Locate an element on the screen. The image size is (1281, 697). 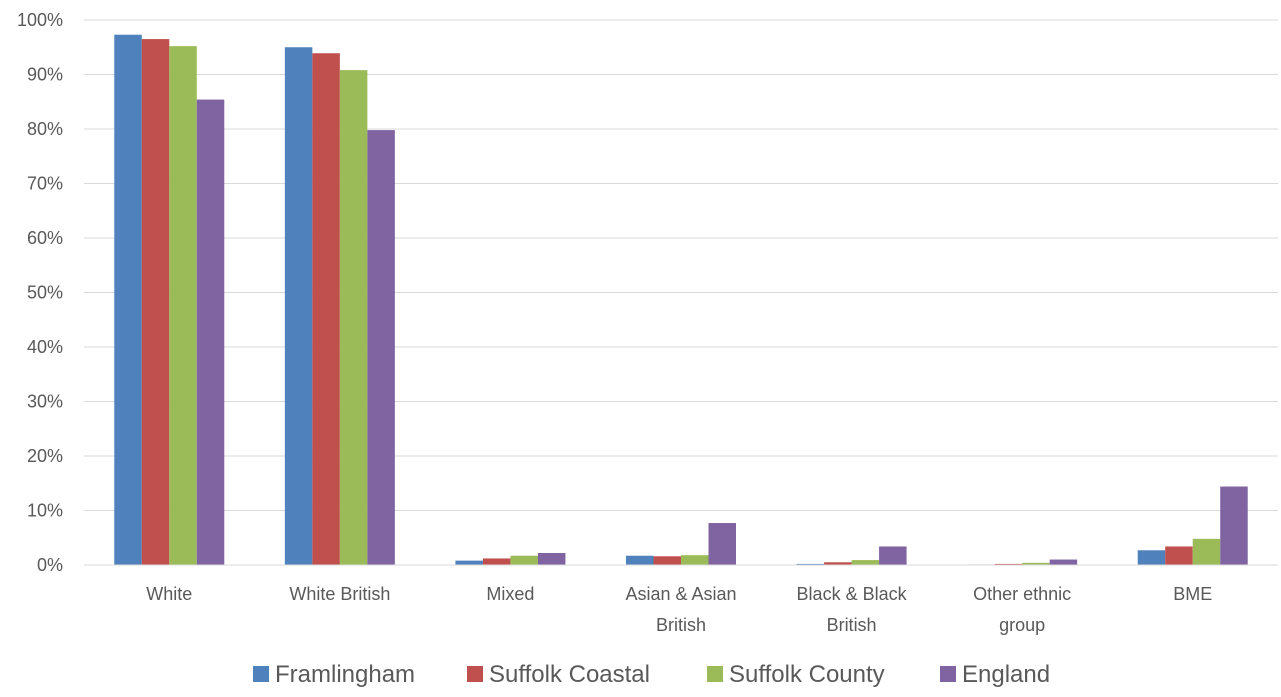
x-category-label: Asian & Asian British is located at coordinates (680, 609).